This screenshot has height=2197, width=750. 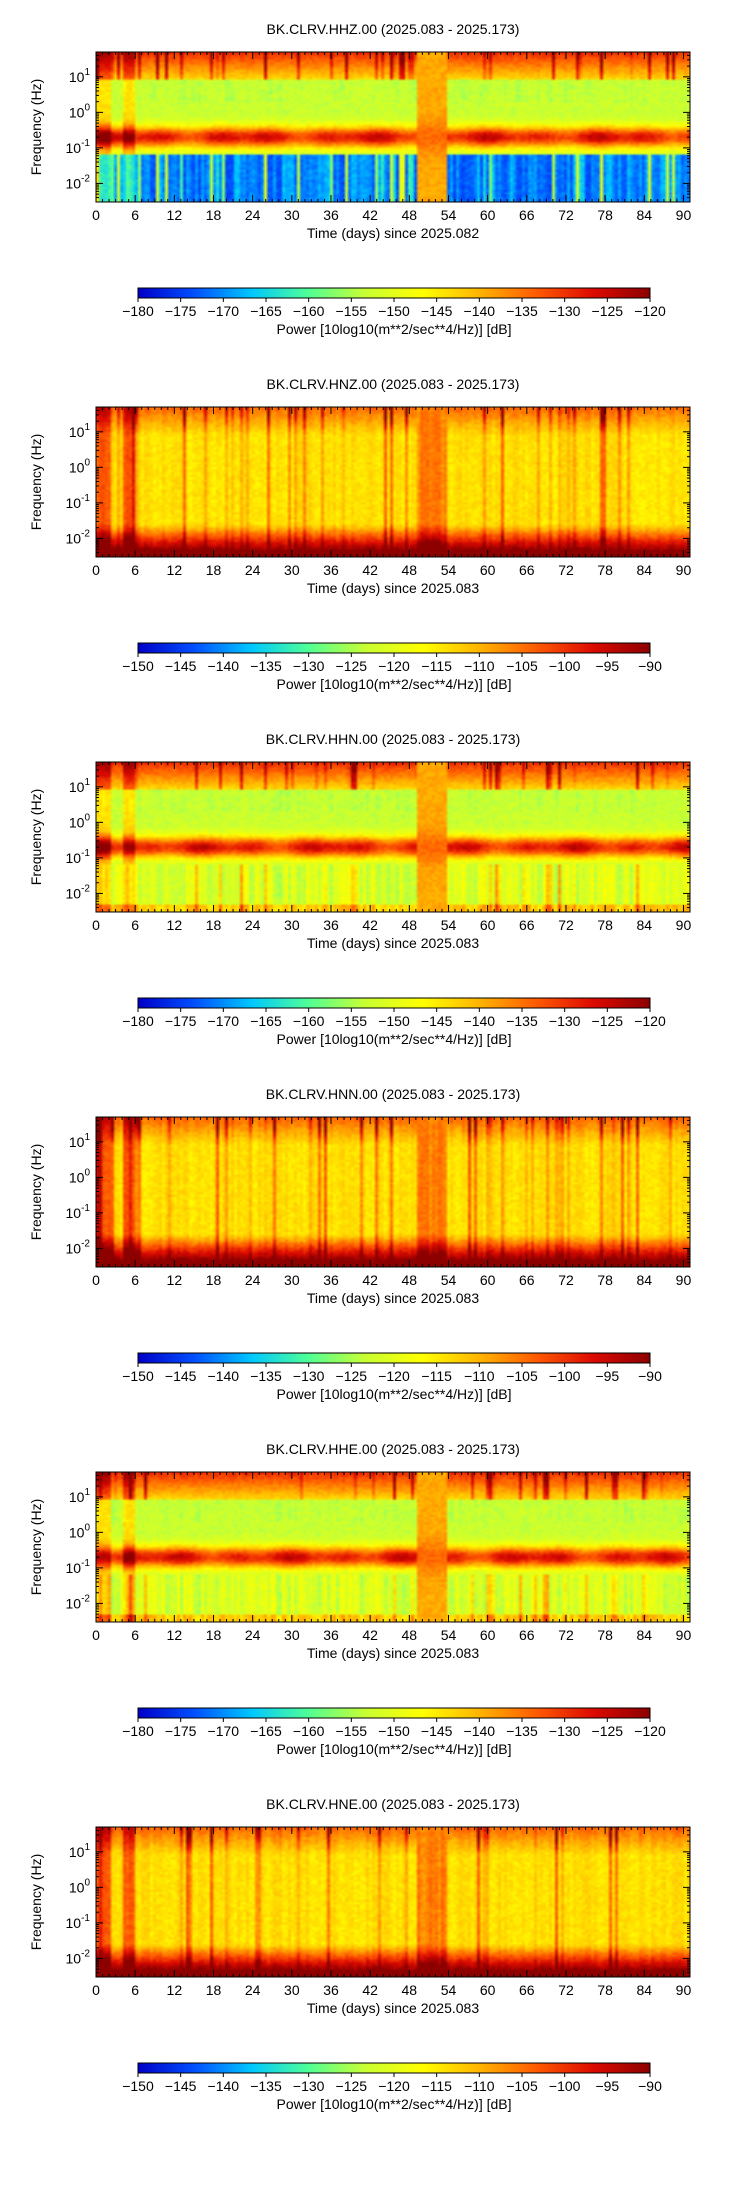 I want to click on colorbar-tick-label: −95, so click(x=607, y=1376).